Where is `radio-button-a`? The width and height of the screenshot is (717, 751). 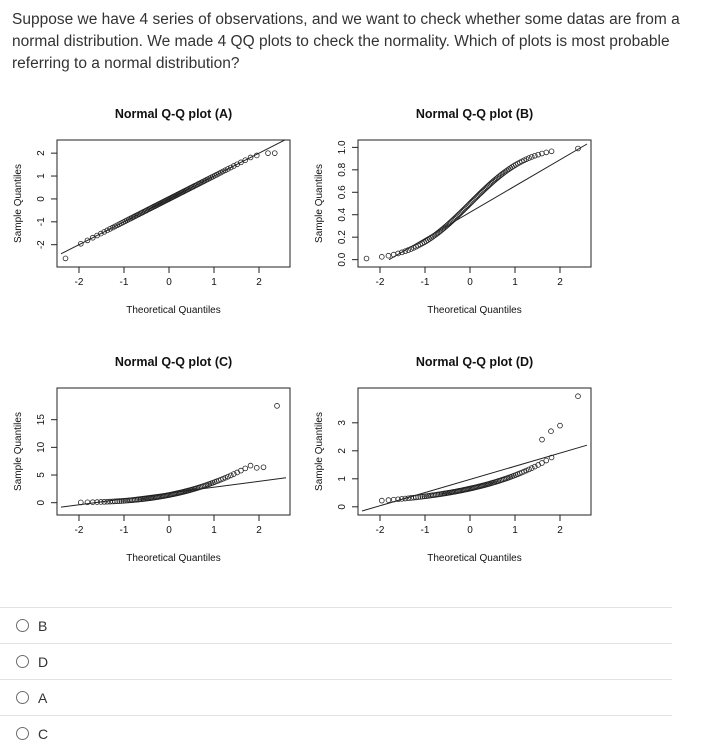 radio-button-a is located at coordinates (22, 697).